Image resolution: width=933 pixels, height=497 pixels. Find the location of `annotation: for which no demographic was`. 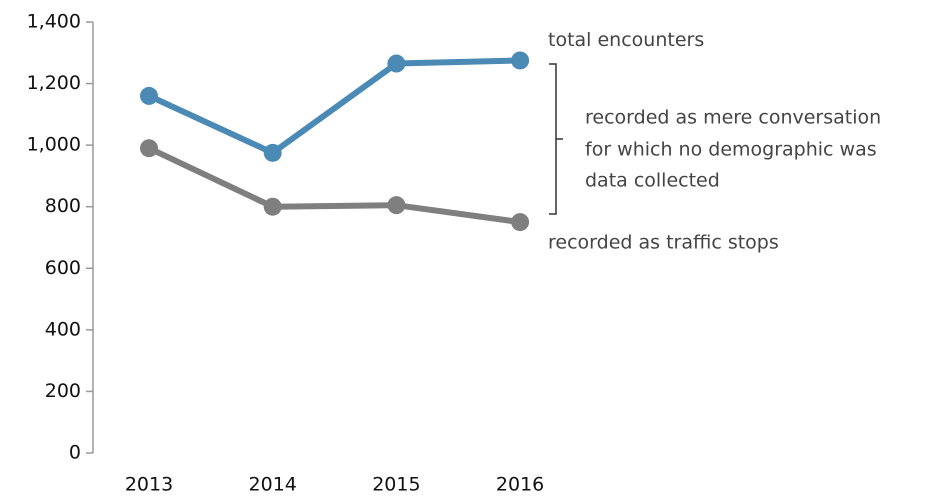

annotation: for which no demographic was is located at coordinates (731, 150).